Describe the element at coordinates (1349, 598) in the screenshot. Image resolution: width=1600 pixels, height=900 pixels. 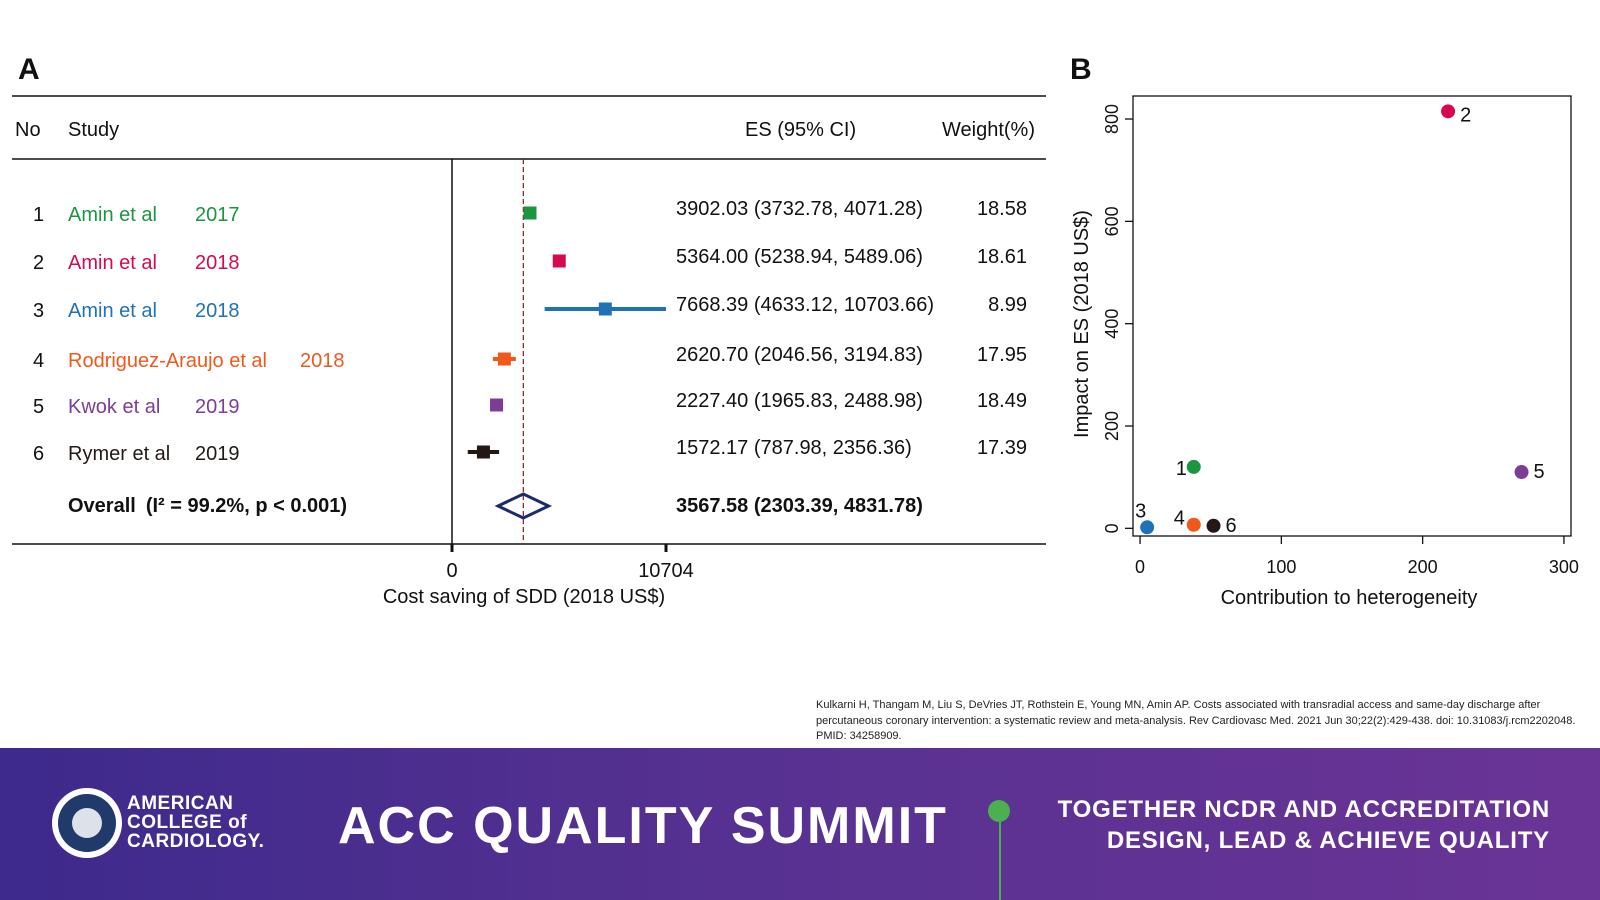
I see `scatter-xlabel: Contribution to heterogeneity` at that location.